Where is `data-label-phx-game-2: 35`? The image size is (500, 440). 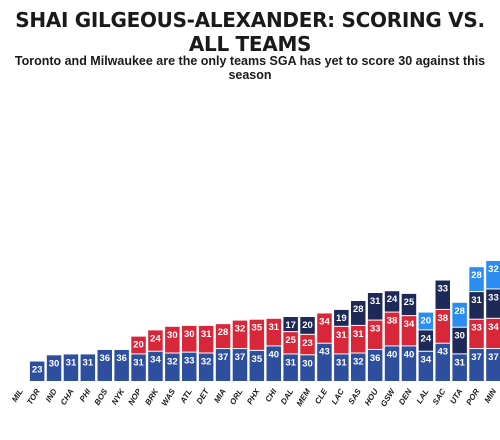 data-label-phx-game-2: 35 is located at coordinates (257, 328).